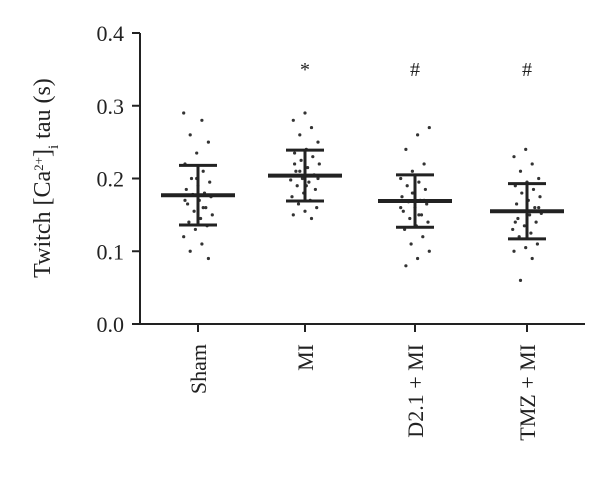  I want to click on x-tick-label: Sham, so click(198, 369).